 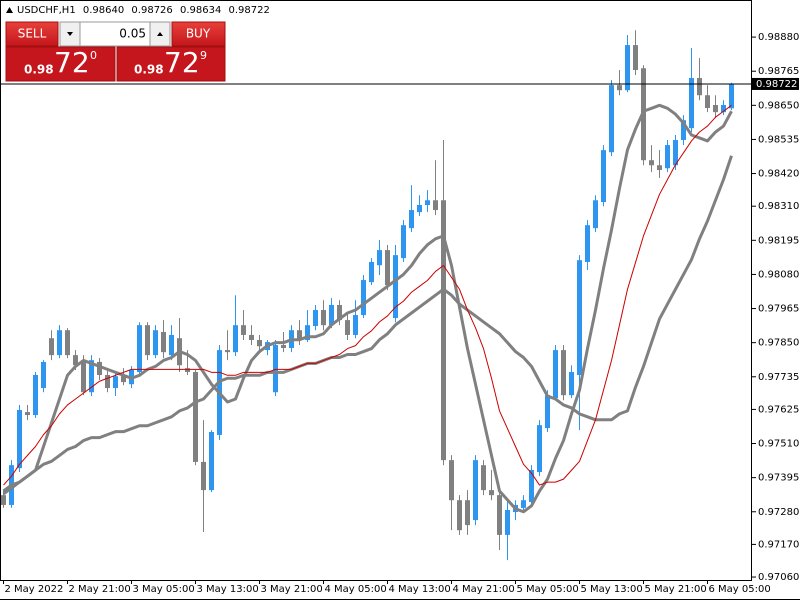 I want to click on x-tick-label: 3 May 21:00, so click(x=292, y=589).